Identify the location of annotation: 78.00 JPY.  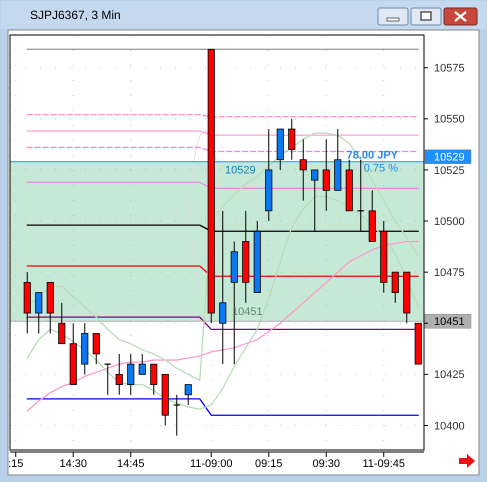
(372, 156).